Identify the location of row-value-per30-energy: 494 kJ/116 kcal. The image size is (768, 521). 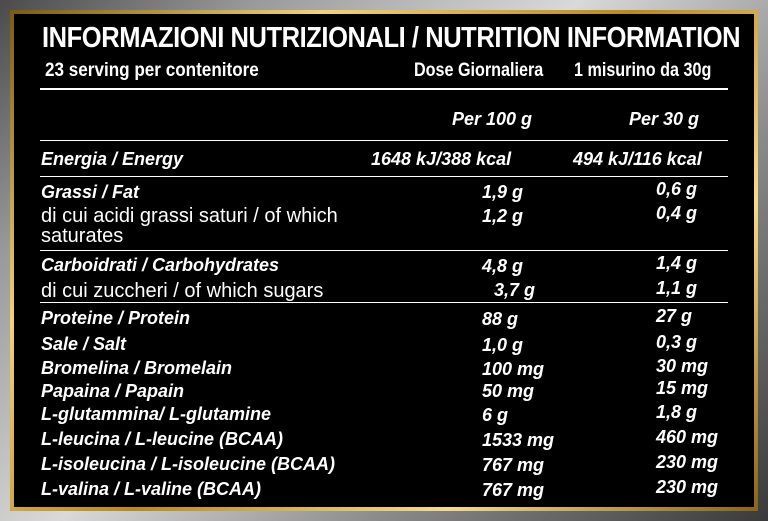
(637, 159).